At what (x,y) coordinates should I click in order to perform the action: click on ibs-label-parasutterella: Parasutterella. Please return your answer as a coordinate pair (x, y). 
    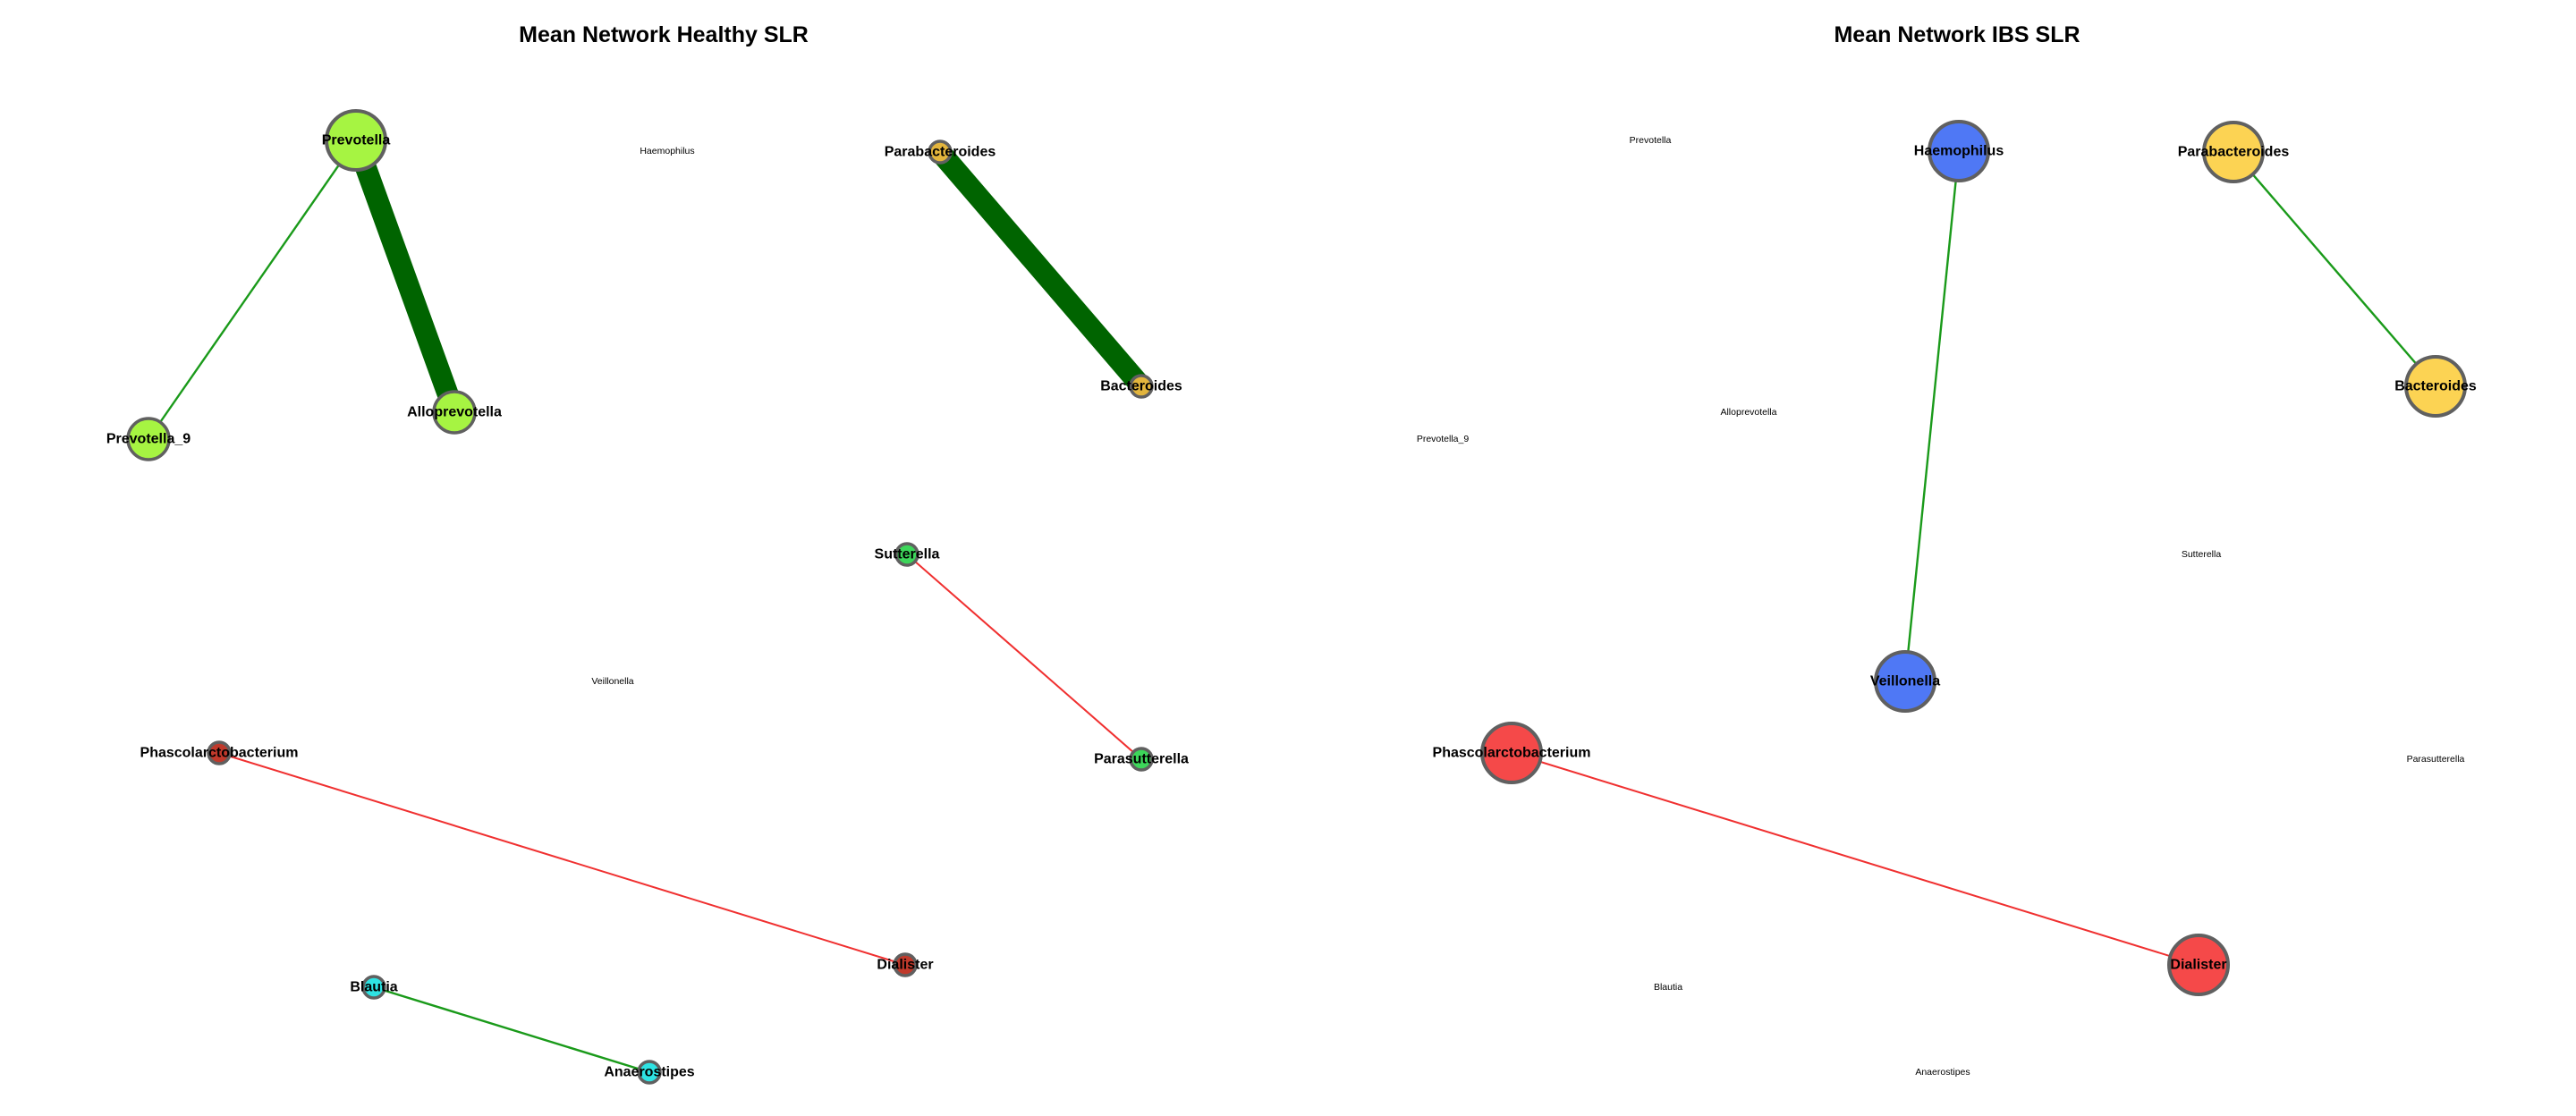
    Looking at the image, I should click on (2436, 759).